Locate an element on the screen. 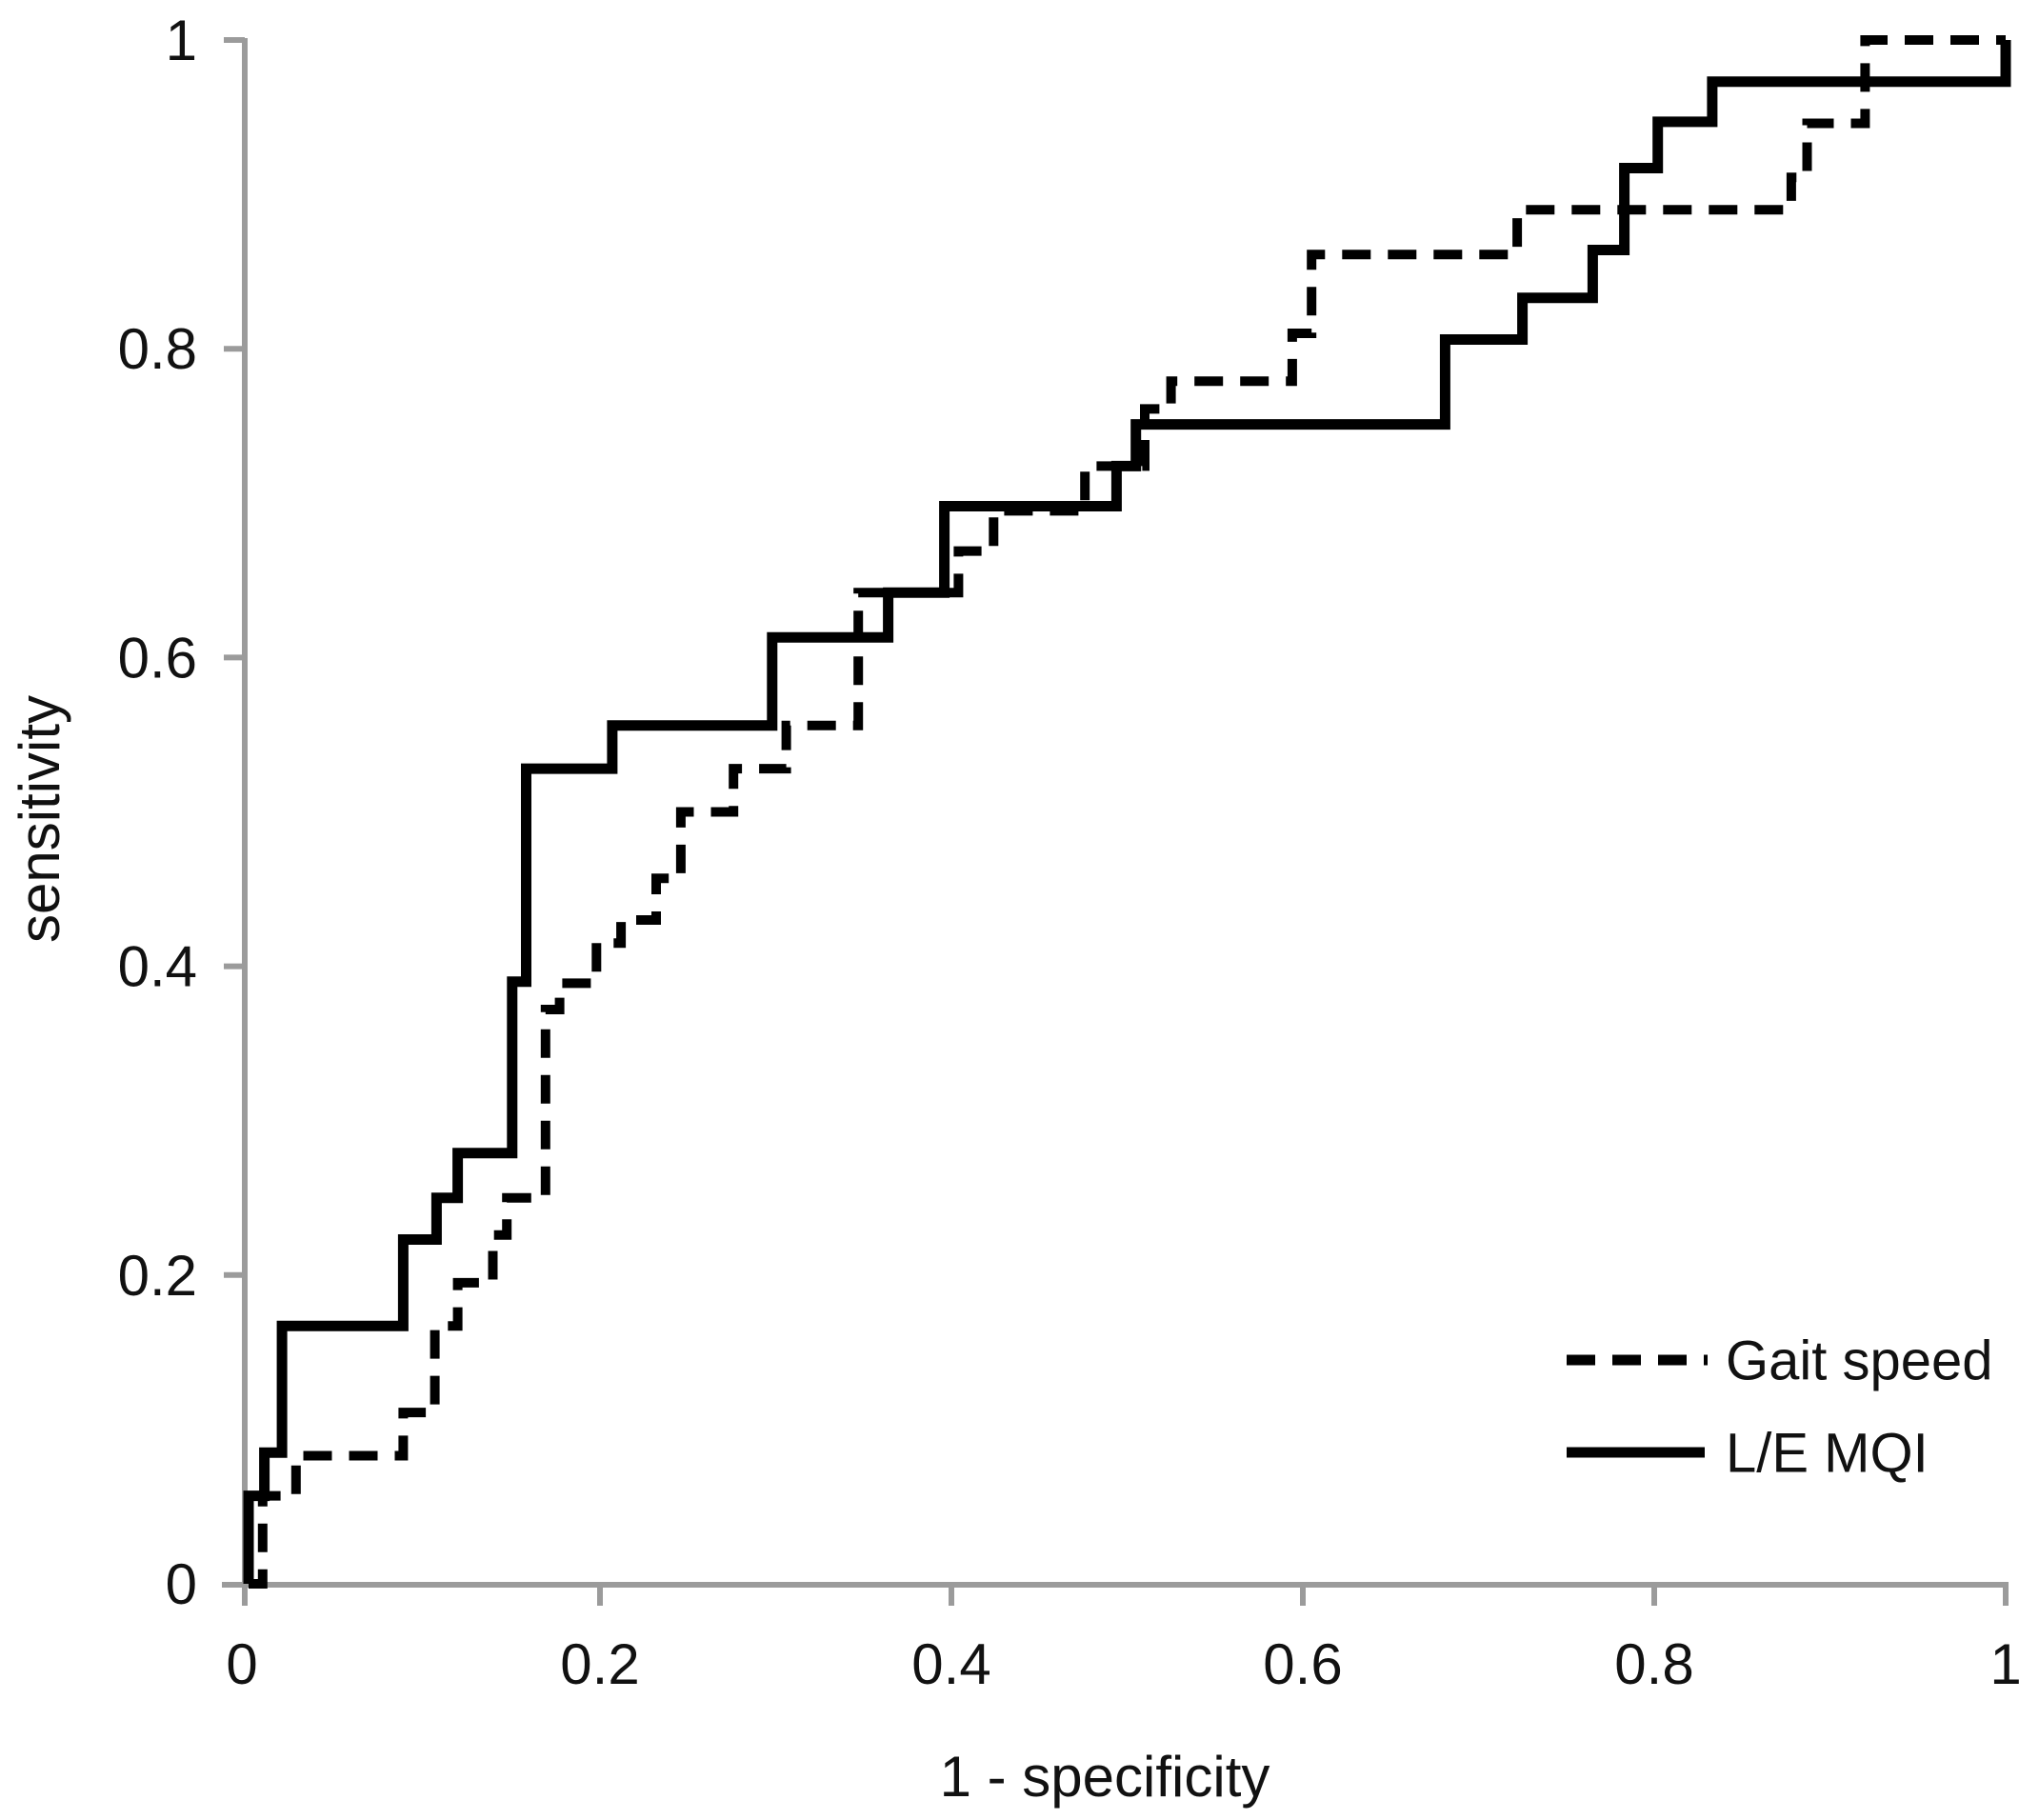  x-tick-label: 0.8 is located at coordinates (1653, 1664).